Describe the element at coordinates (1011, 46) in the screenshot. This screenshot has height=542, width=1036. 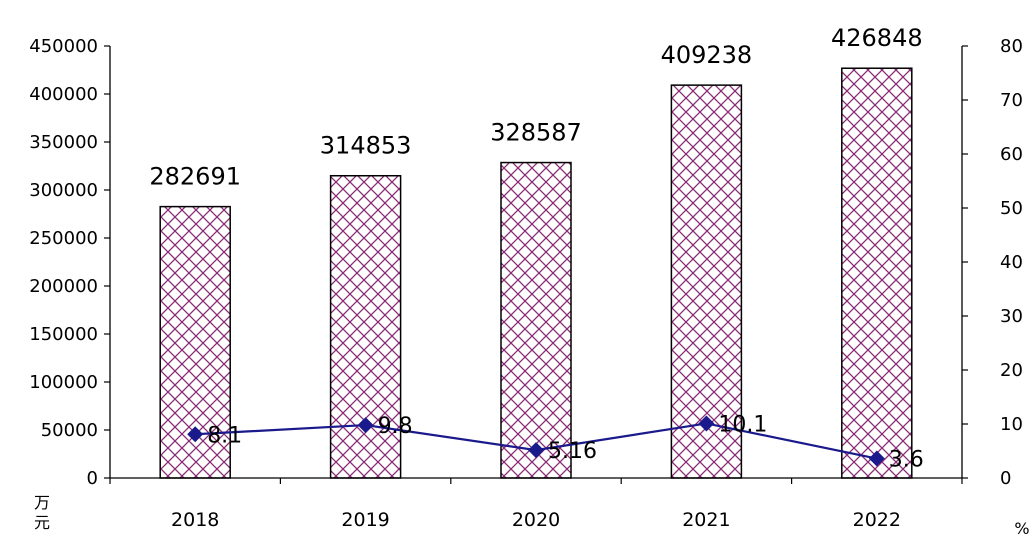
I see `right-tick-label: 80` at that location.